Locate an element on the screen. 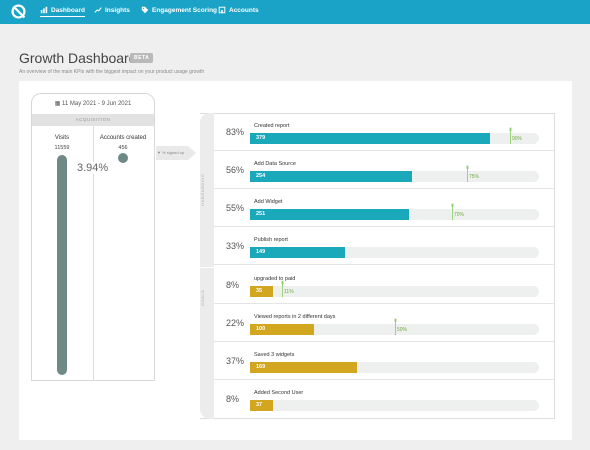 The height and width of the screenshot is (450, 590). conversion-arrow is located at coordinates (176, 153).